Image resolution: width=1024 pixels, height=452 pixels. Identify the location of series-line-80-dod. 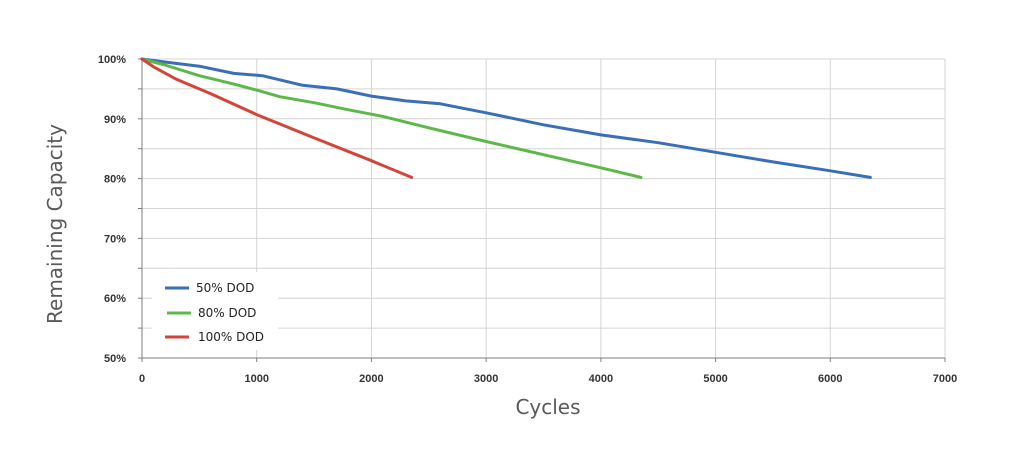
(391, 118).